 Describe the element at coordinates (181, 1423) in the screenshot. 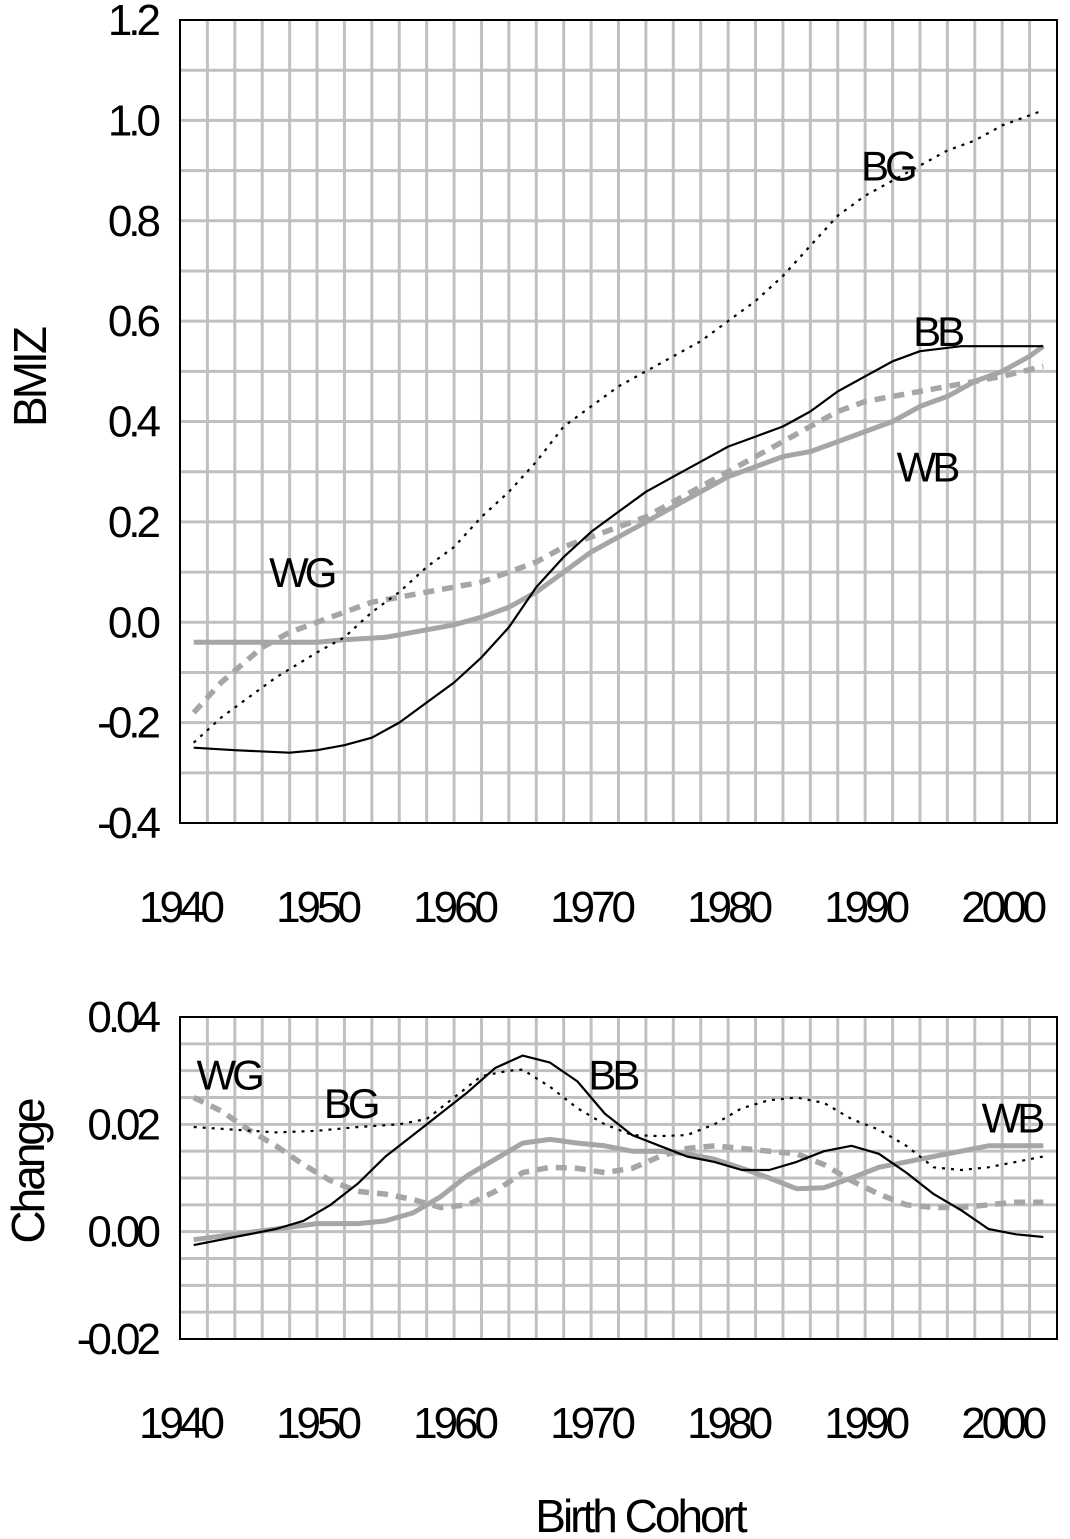

I see `change-x-tick-label: 1940` at that location.